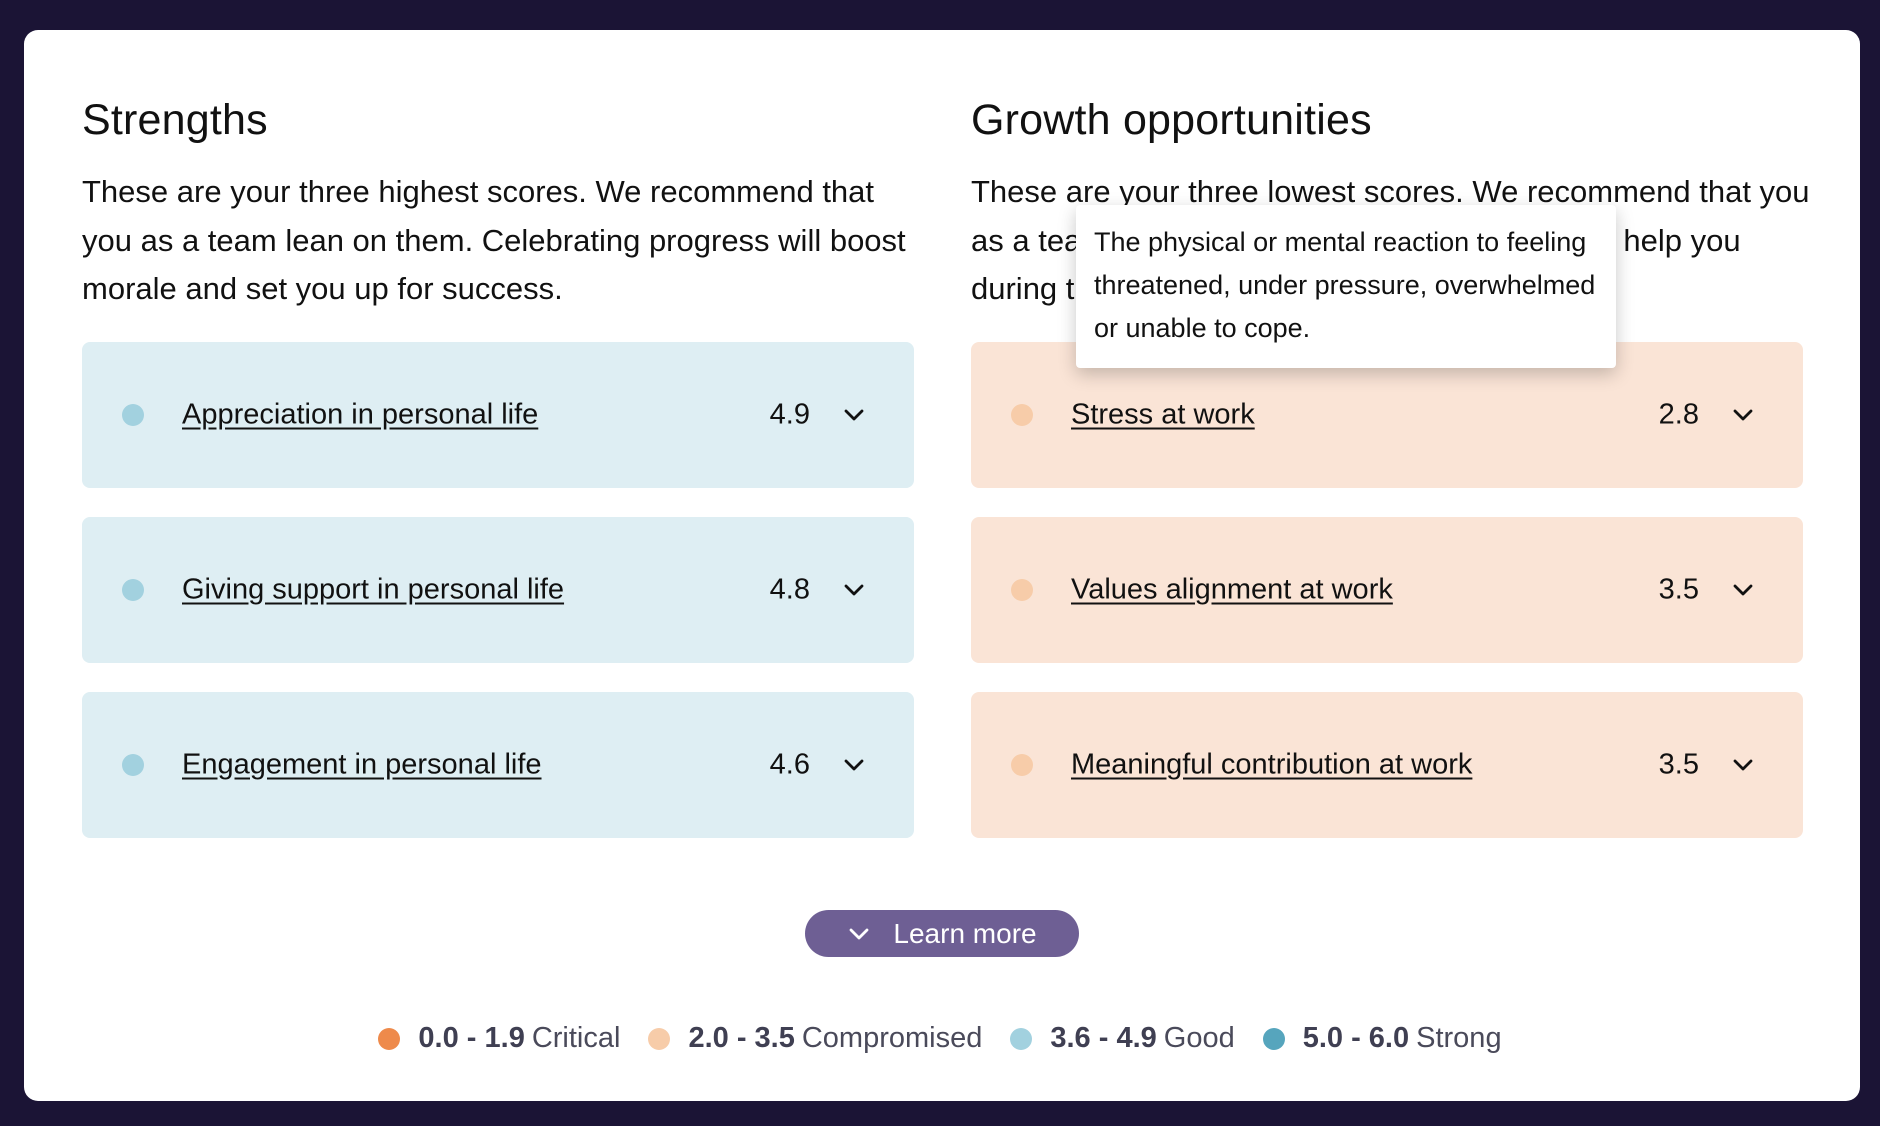  What do you see at coordinates (389, 1038) in the screenshot?
I see `critical-dot-icon` at bounding box center [389, 1038].